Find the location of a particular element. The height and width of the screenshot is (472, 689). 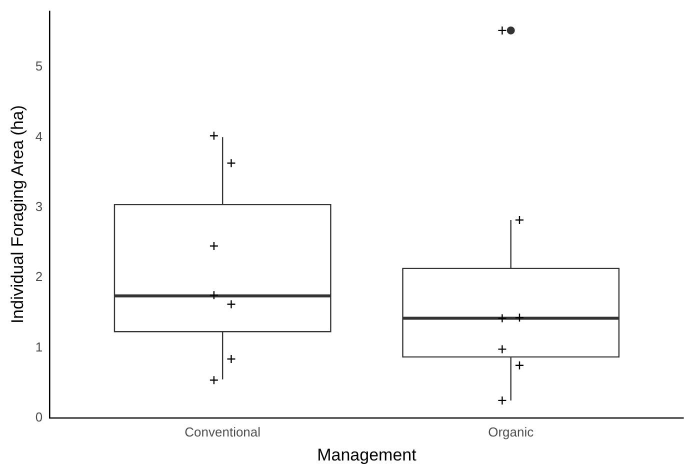

y-tick-label: 3 is located at coordinates (39, 206).